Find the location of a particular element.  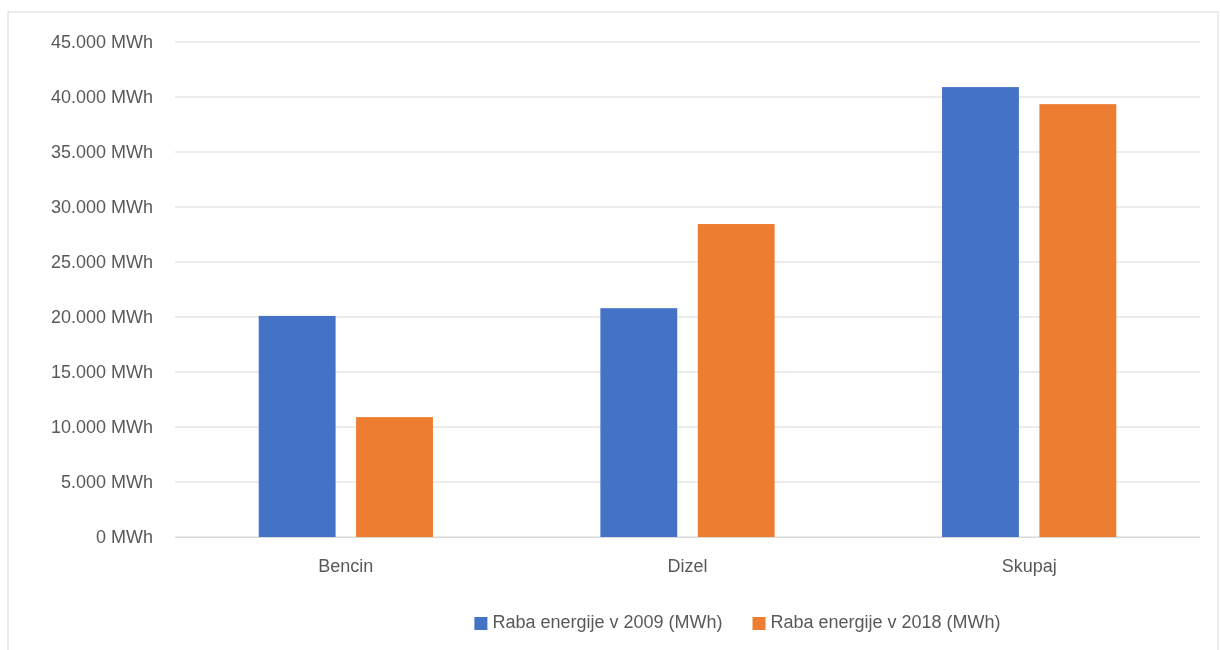

x-tick-label: Bencin is located at coordinates (346, 565).